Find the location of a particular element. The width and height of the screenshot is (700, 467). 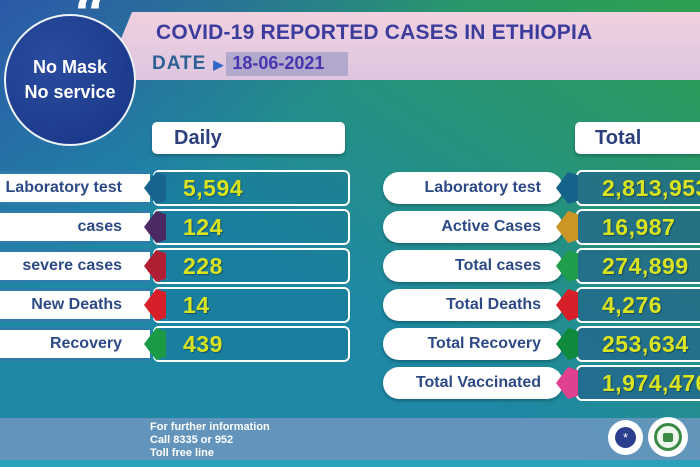

row-label: Total cases is located at coordinates (473, 266).